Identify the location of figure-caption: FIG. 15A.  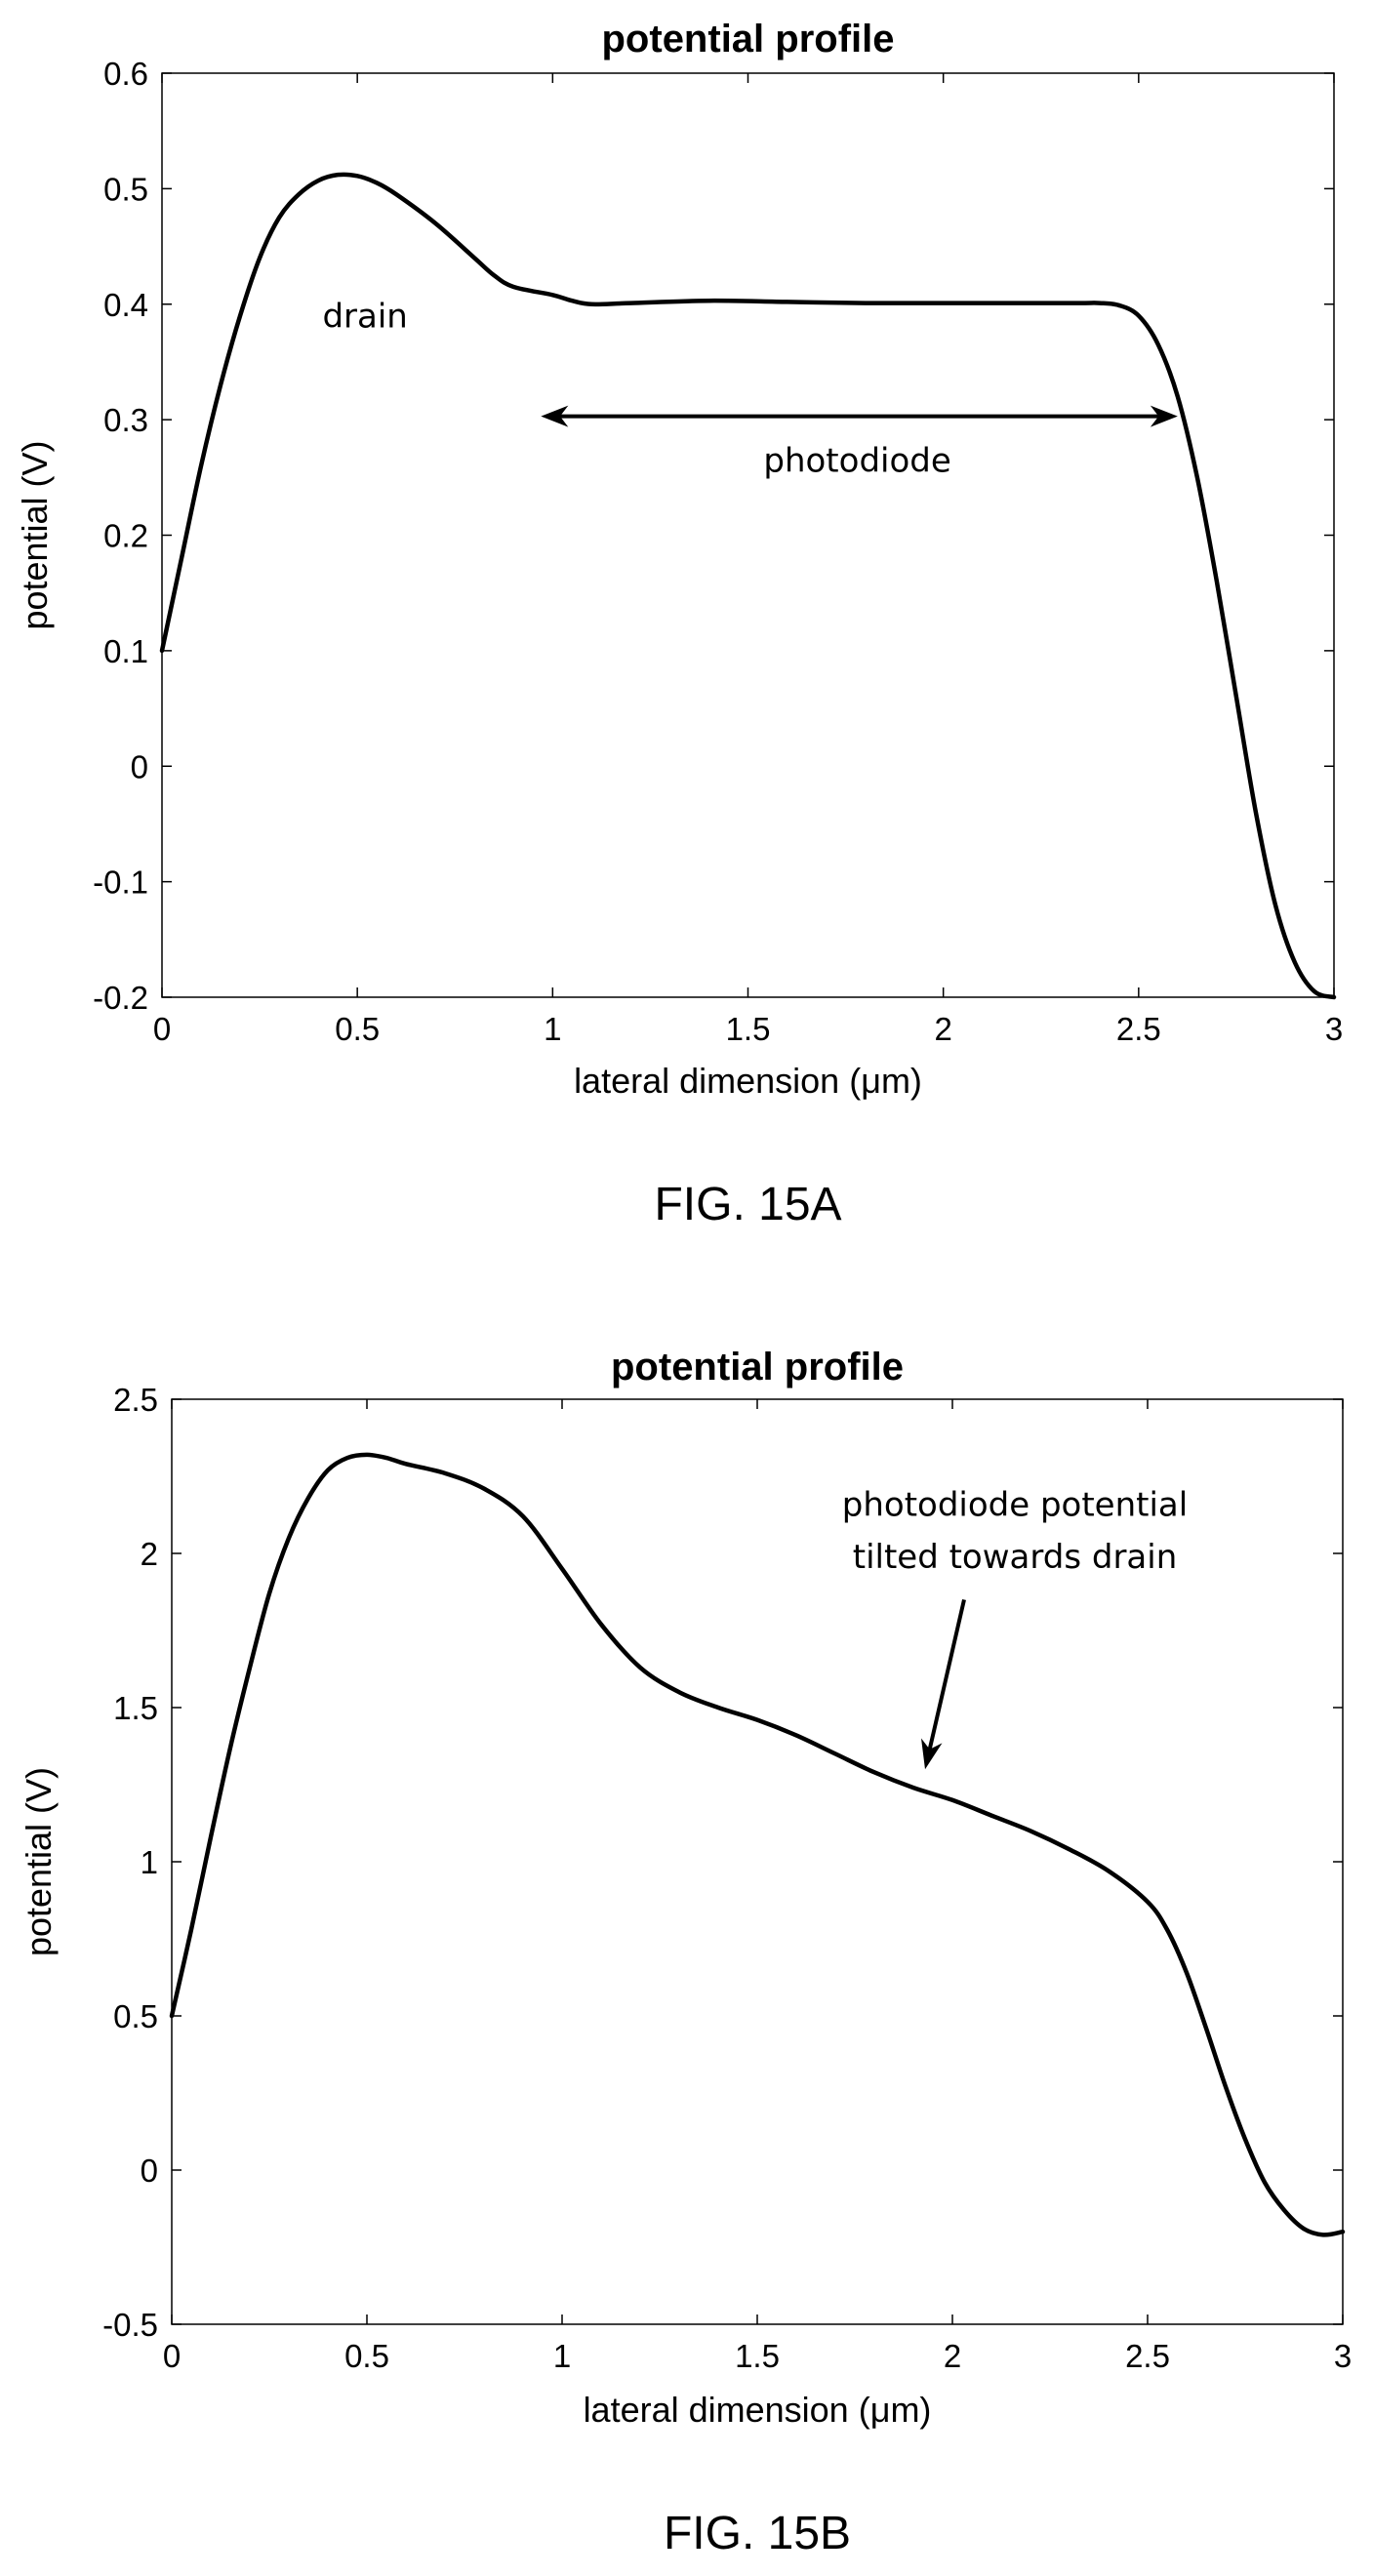
(747, 1204).